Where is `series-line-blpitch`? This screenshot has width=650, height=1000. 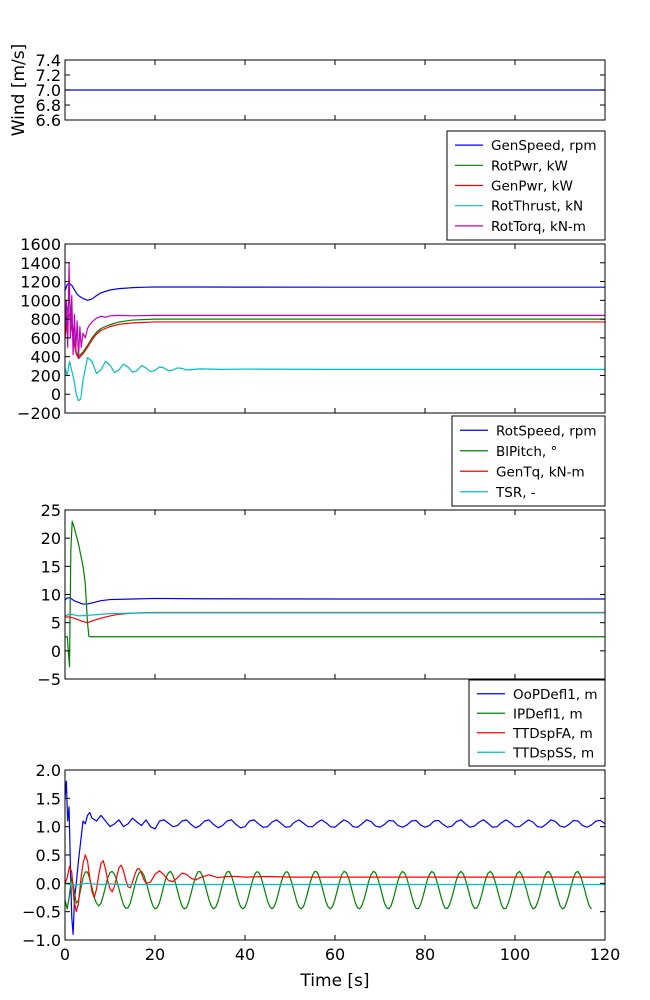
series-line-blpitch is located at coordinates (335, 594).